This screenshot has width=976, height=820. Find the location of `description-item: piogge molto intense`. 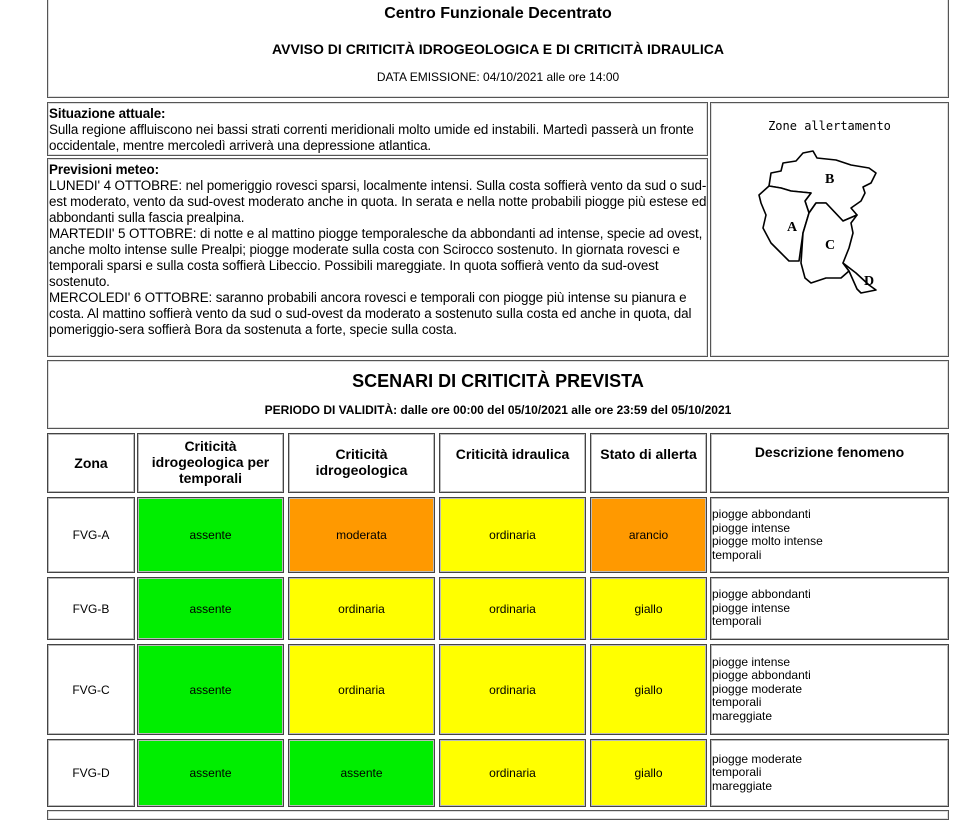

description-item: piogge molto intense is located at coordinates (767, 541).